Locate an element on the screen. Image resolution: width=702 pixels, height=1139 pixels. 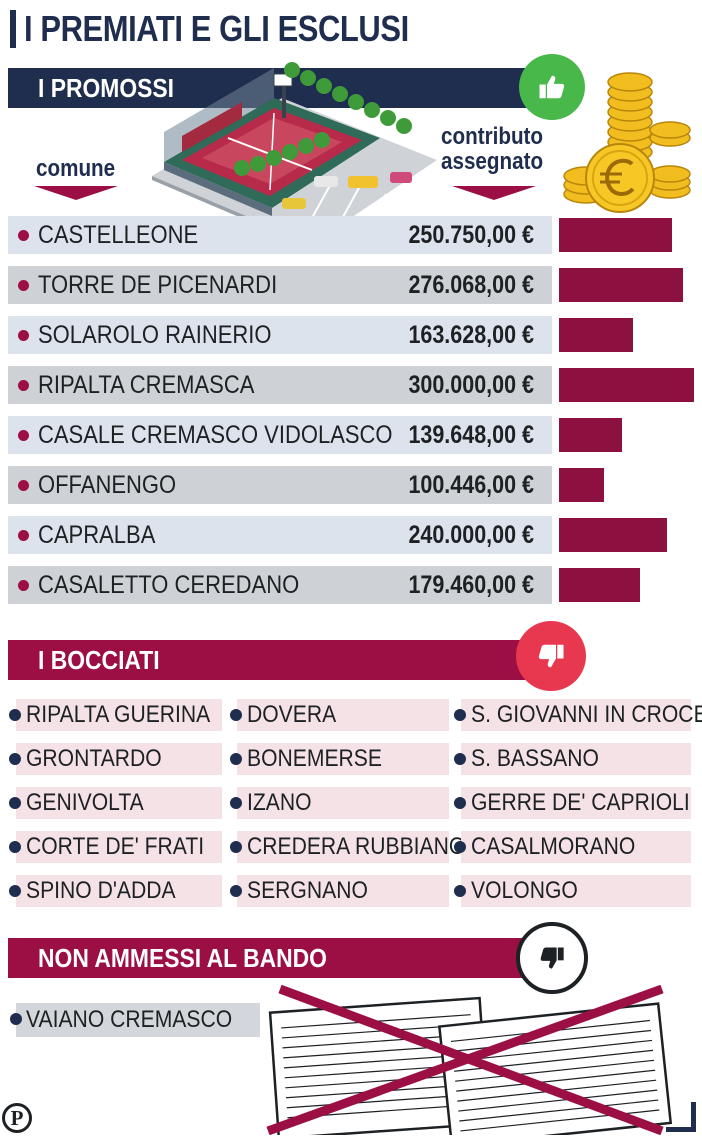
bocciati-item: SPINO D'ADDA is located at coordinates (115, 891).